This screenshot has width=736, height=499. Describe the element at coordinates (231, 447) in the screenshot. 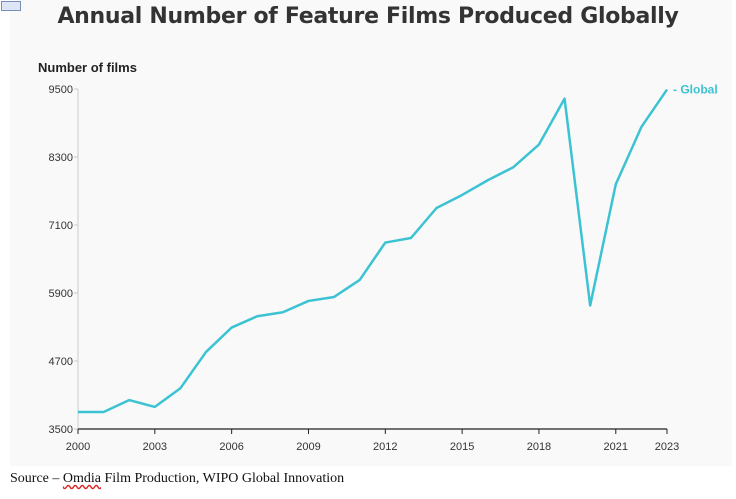

I see `x-tick-label: 2006` at that location.